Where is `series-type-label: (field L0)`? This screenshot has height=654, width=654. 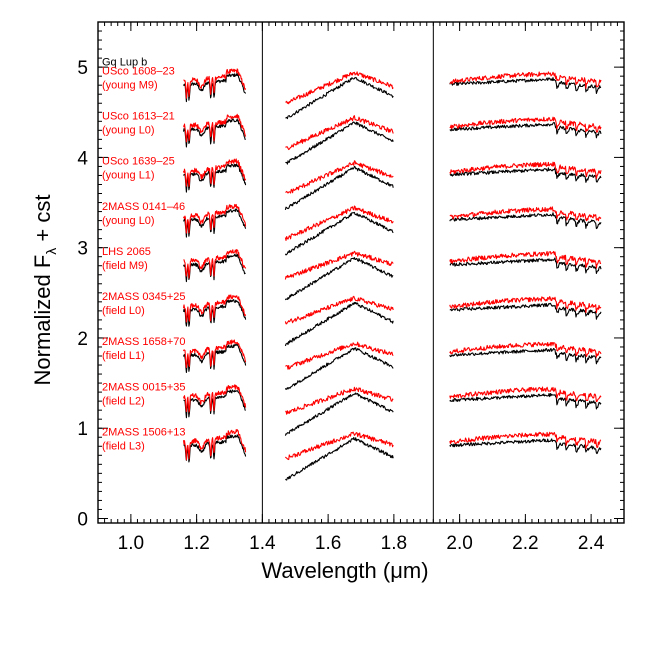 series-type-label: (field L0) is located at coordinates (123, 311).